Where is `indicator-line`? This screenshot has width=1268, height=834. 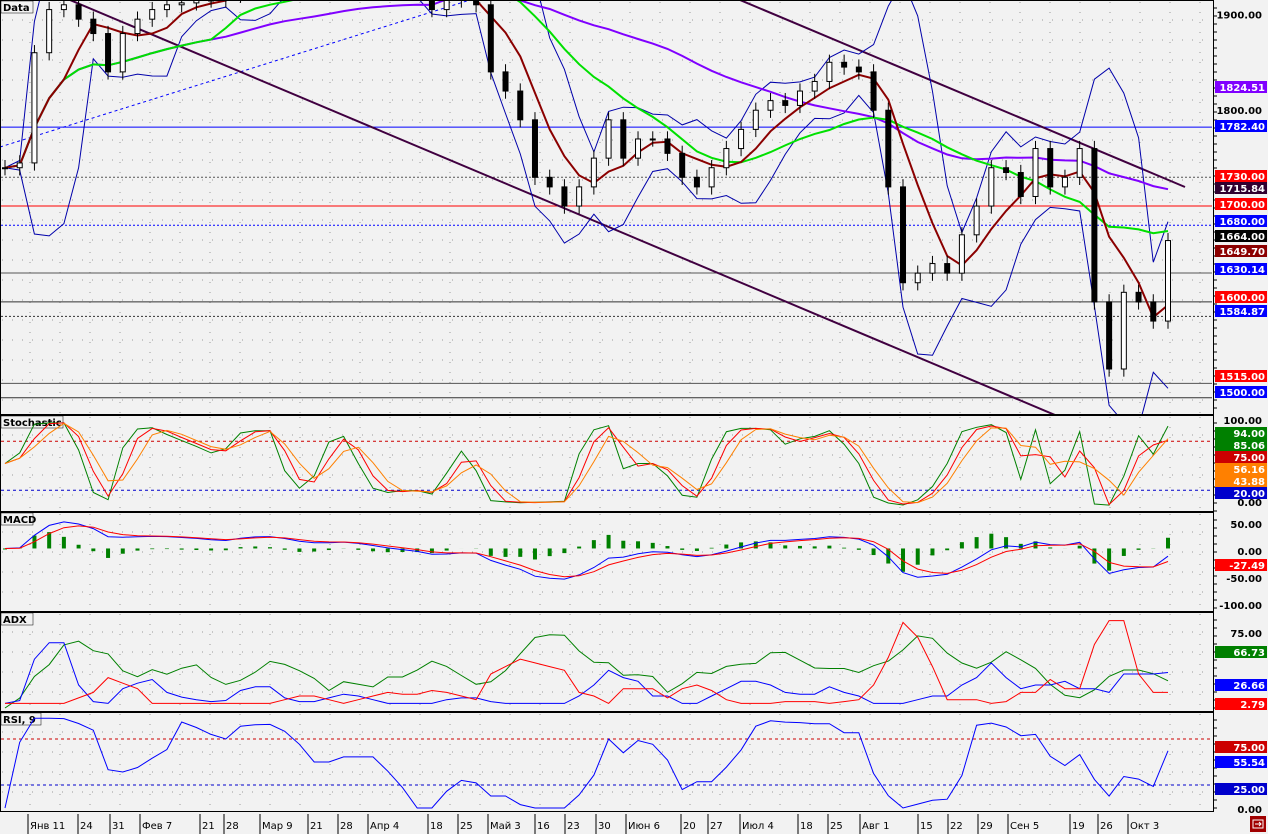
indicator-line is located at coordinates (586, 464).